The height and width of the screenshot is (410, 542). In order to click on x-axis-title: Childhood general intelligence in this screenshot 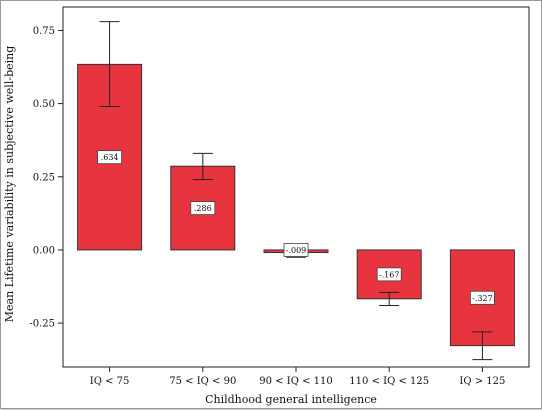, I will do `click(291, 399)`.